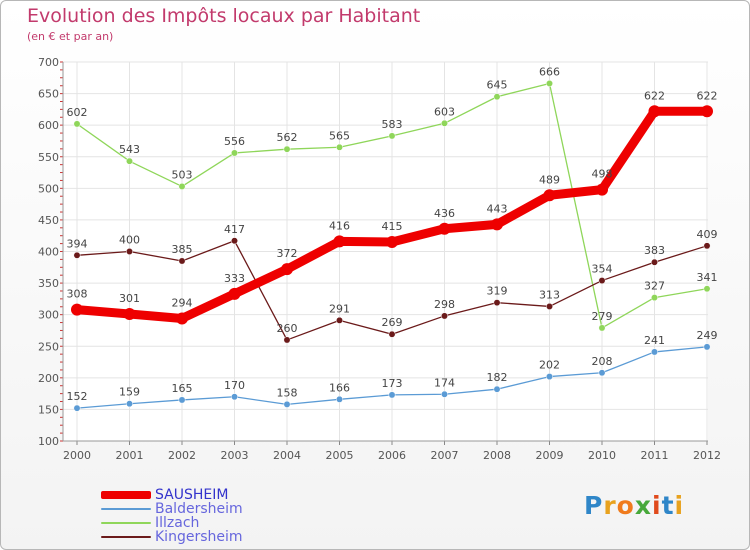 This screenshot has height=550, width=750. Describe the element at coordinates (70, 36) in the screenshot. I see `chart-subtitle: (en € et par an)` at that location.